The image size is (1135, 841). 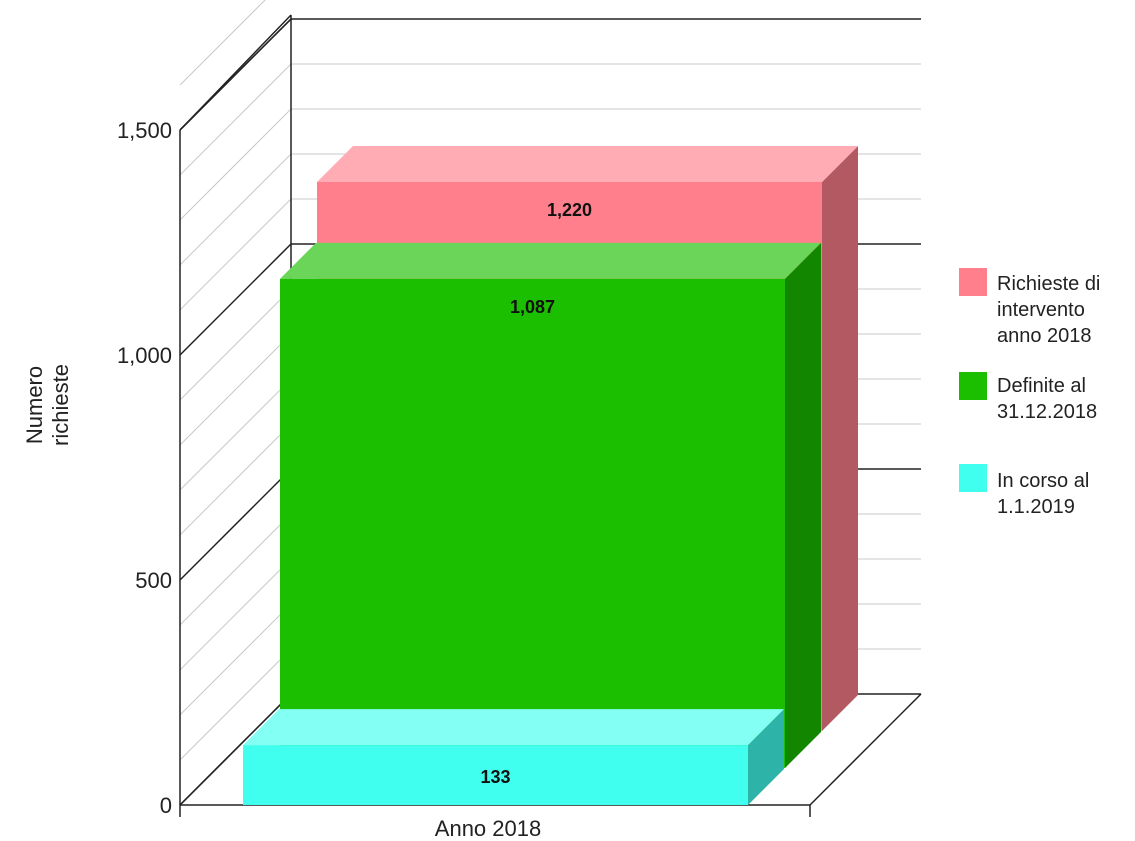 I want to click on data-label-2: 133, so click(x=495, y=777).